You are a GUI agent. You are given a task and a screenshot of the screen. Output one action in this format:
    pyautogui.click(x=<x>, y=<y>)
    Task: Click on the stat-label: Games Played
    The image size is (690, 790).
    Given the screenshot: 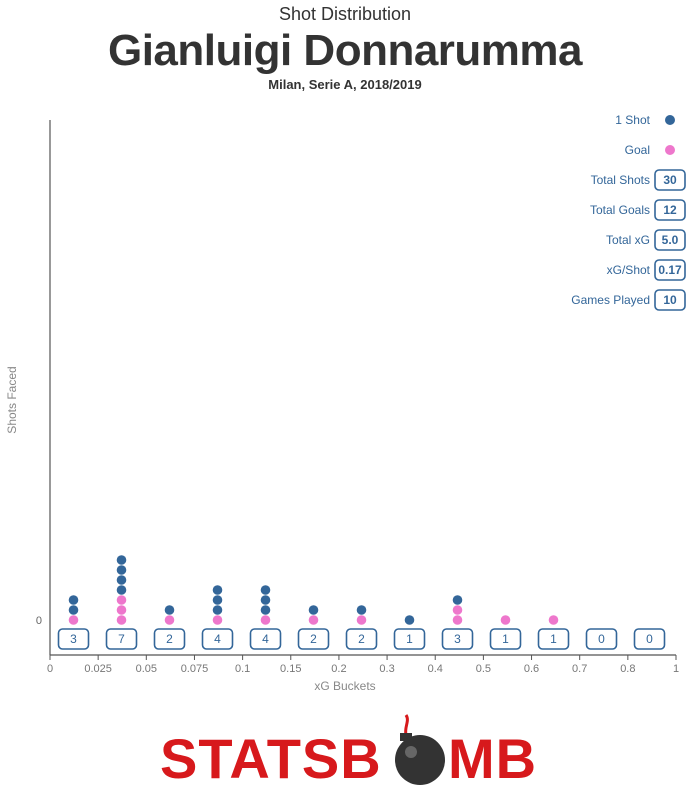 What is the action you would take?
    pyautogui.click(x=610, y=300)
    